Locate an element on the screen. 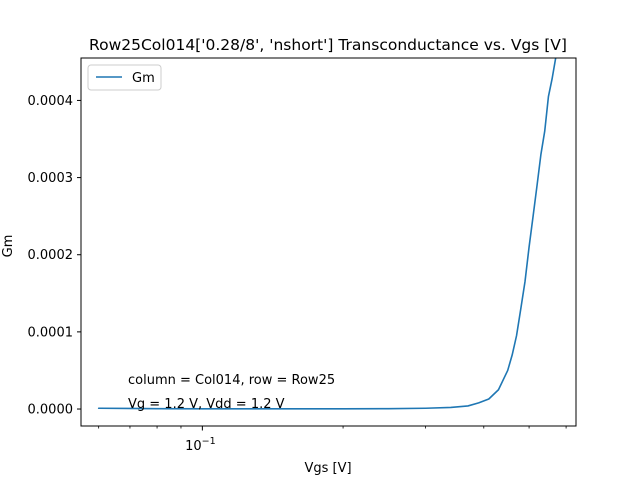  y-axis-label: Gm is located at coordinates (8, 246).